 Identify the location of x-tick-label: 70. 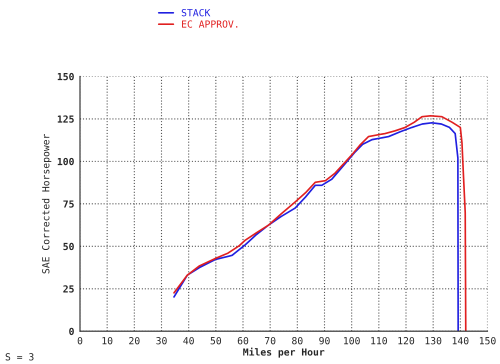
(270, 340).